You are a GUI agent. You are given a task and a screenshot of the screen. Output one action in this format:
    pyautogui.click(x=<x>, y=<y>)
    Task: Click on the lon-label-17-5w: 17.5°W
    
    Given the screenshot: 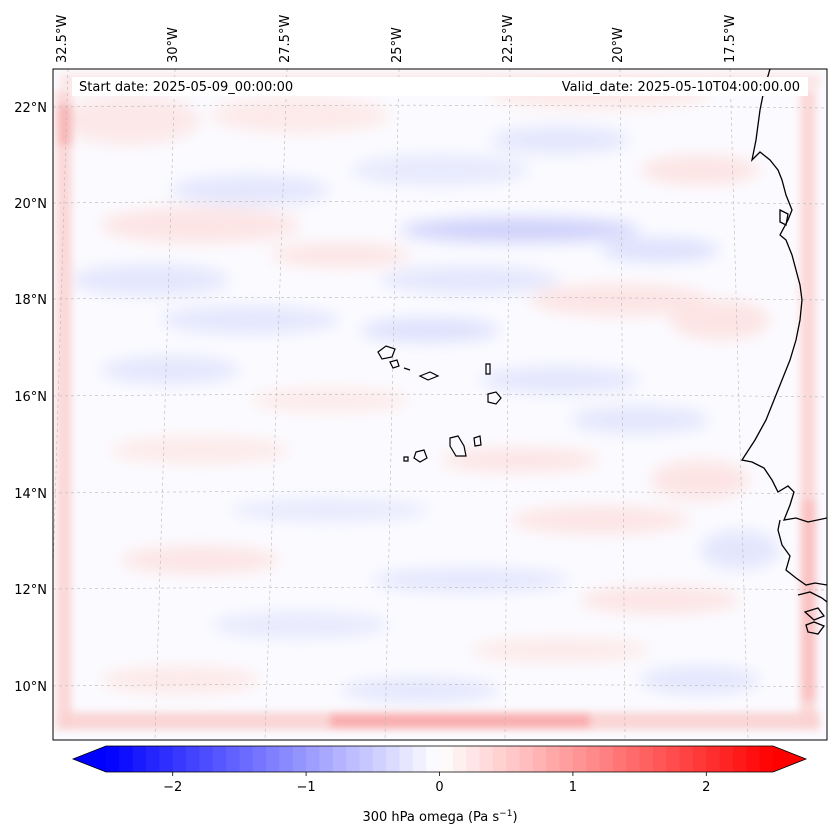 What is the action you would take?
    pyautogui.click(x=730, y=39)
    